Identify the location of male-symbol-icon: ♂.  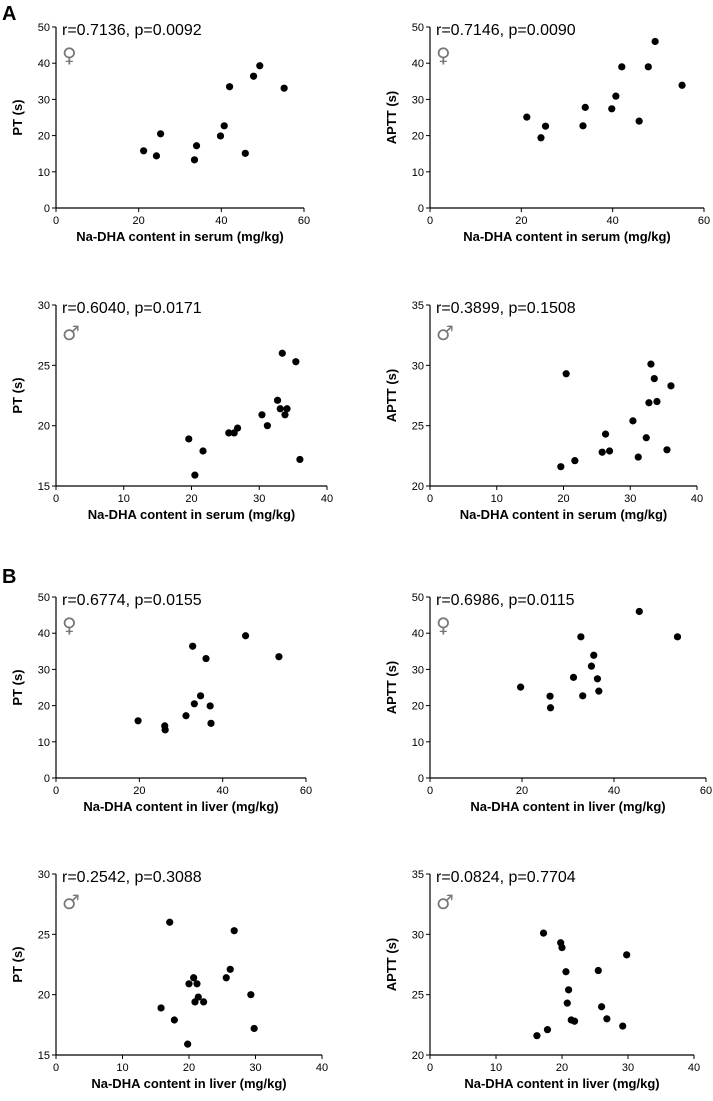
(445, 902).